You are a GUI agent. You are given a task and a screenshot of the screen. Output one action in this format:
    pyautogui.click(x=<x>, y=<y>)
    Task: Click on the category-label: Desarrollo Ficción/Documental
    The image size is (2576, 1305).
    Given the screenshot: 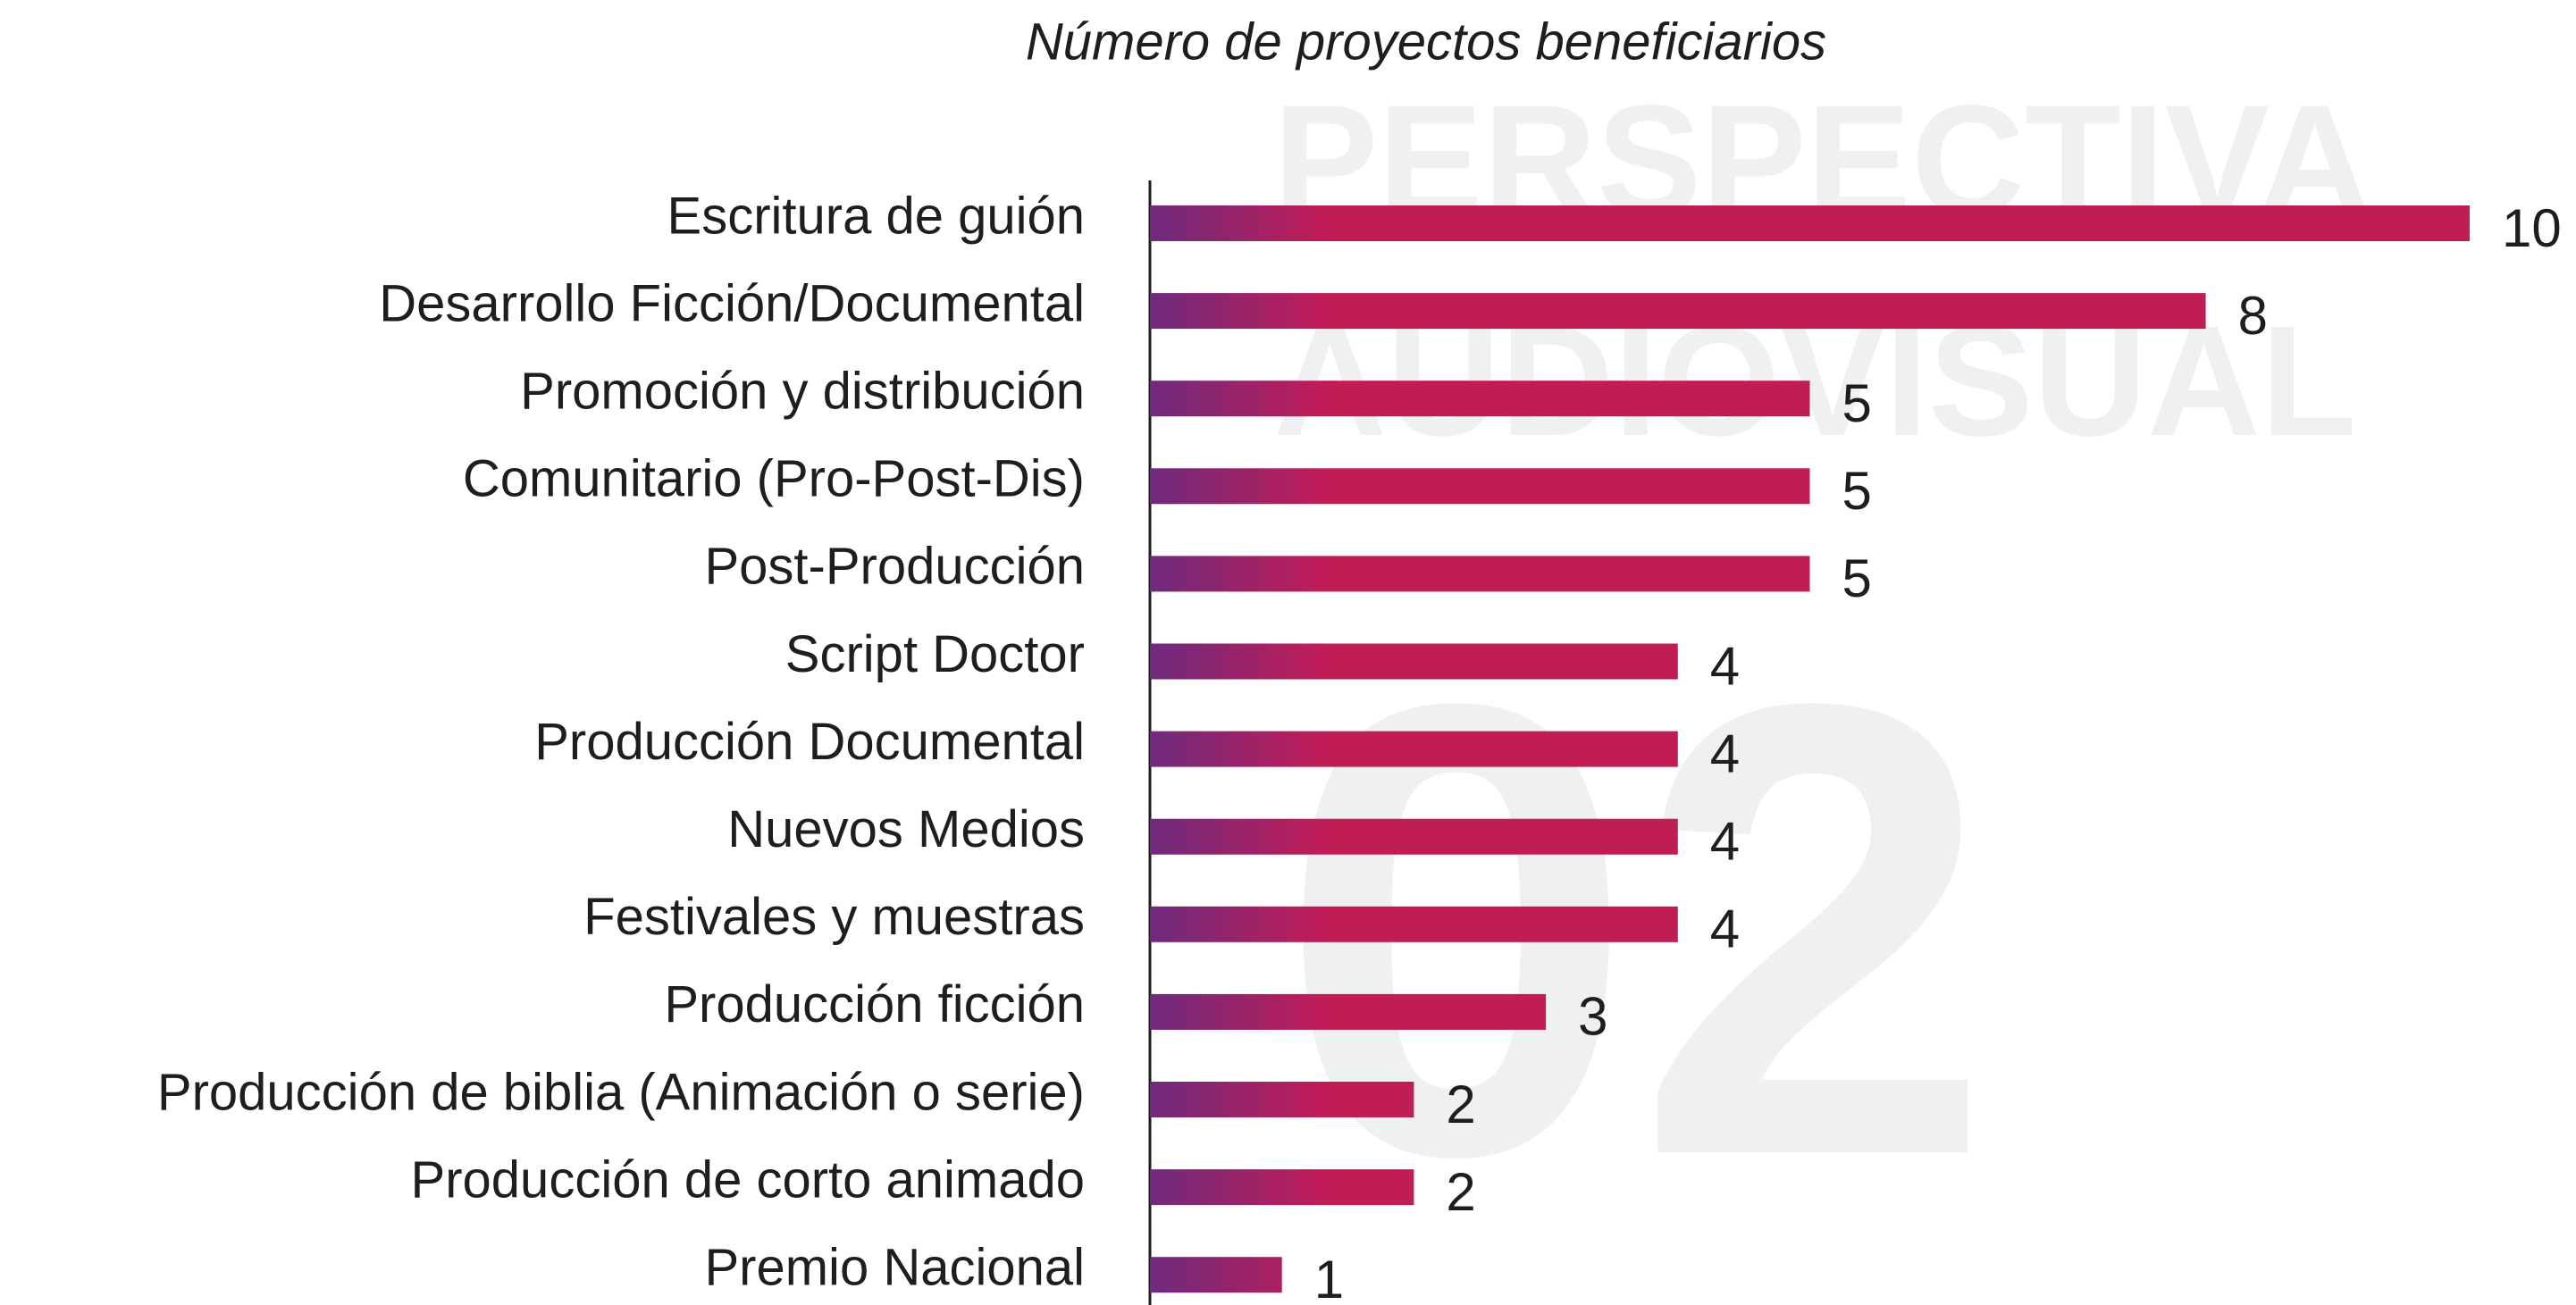 What is the action you would take?
    pyautogui.click(x=732, y=303)
    